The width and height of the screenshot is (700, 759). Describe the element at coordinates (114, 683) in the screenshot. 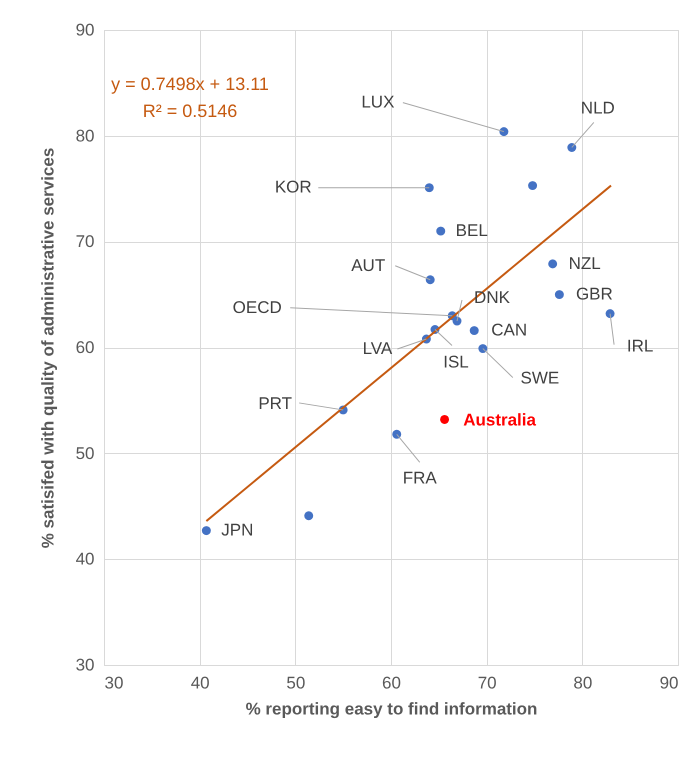

I see `x-tick-label: 30` at that location.